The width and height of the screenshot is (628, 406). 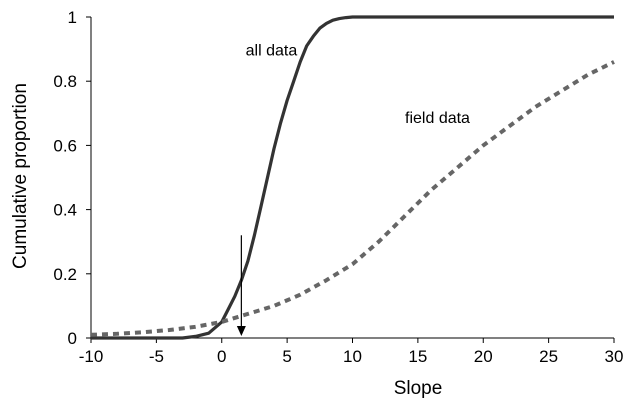 I want to click on x-tick-label: 0, so click(x=221, y=356).